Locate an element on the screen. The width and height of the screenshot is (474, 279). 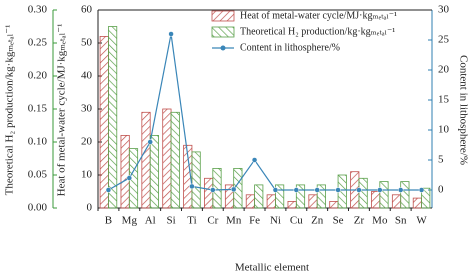
legend-label: Heat of metal-water cycle/MJ·kgₘₑₜₐₗ⁻¹ is located at coordinates (318, 15).